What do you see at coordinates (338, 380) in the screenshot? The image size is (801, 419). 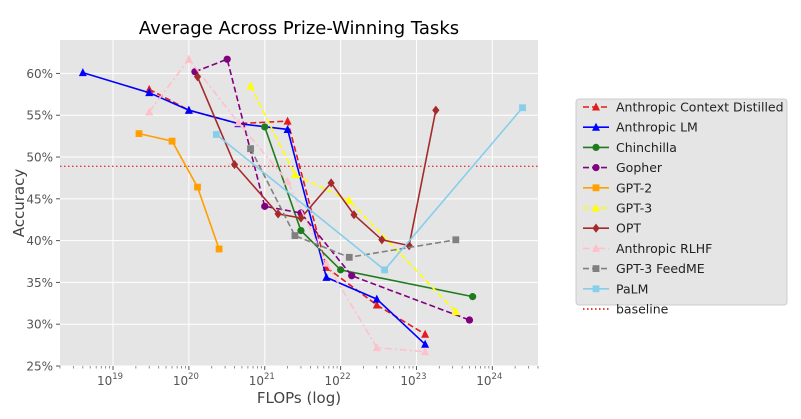 I see `x-tick-label: 1022` at bounding box center [338, 380].